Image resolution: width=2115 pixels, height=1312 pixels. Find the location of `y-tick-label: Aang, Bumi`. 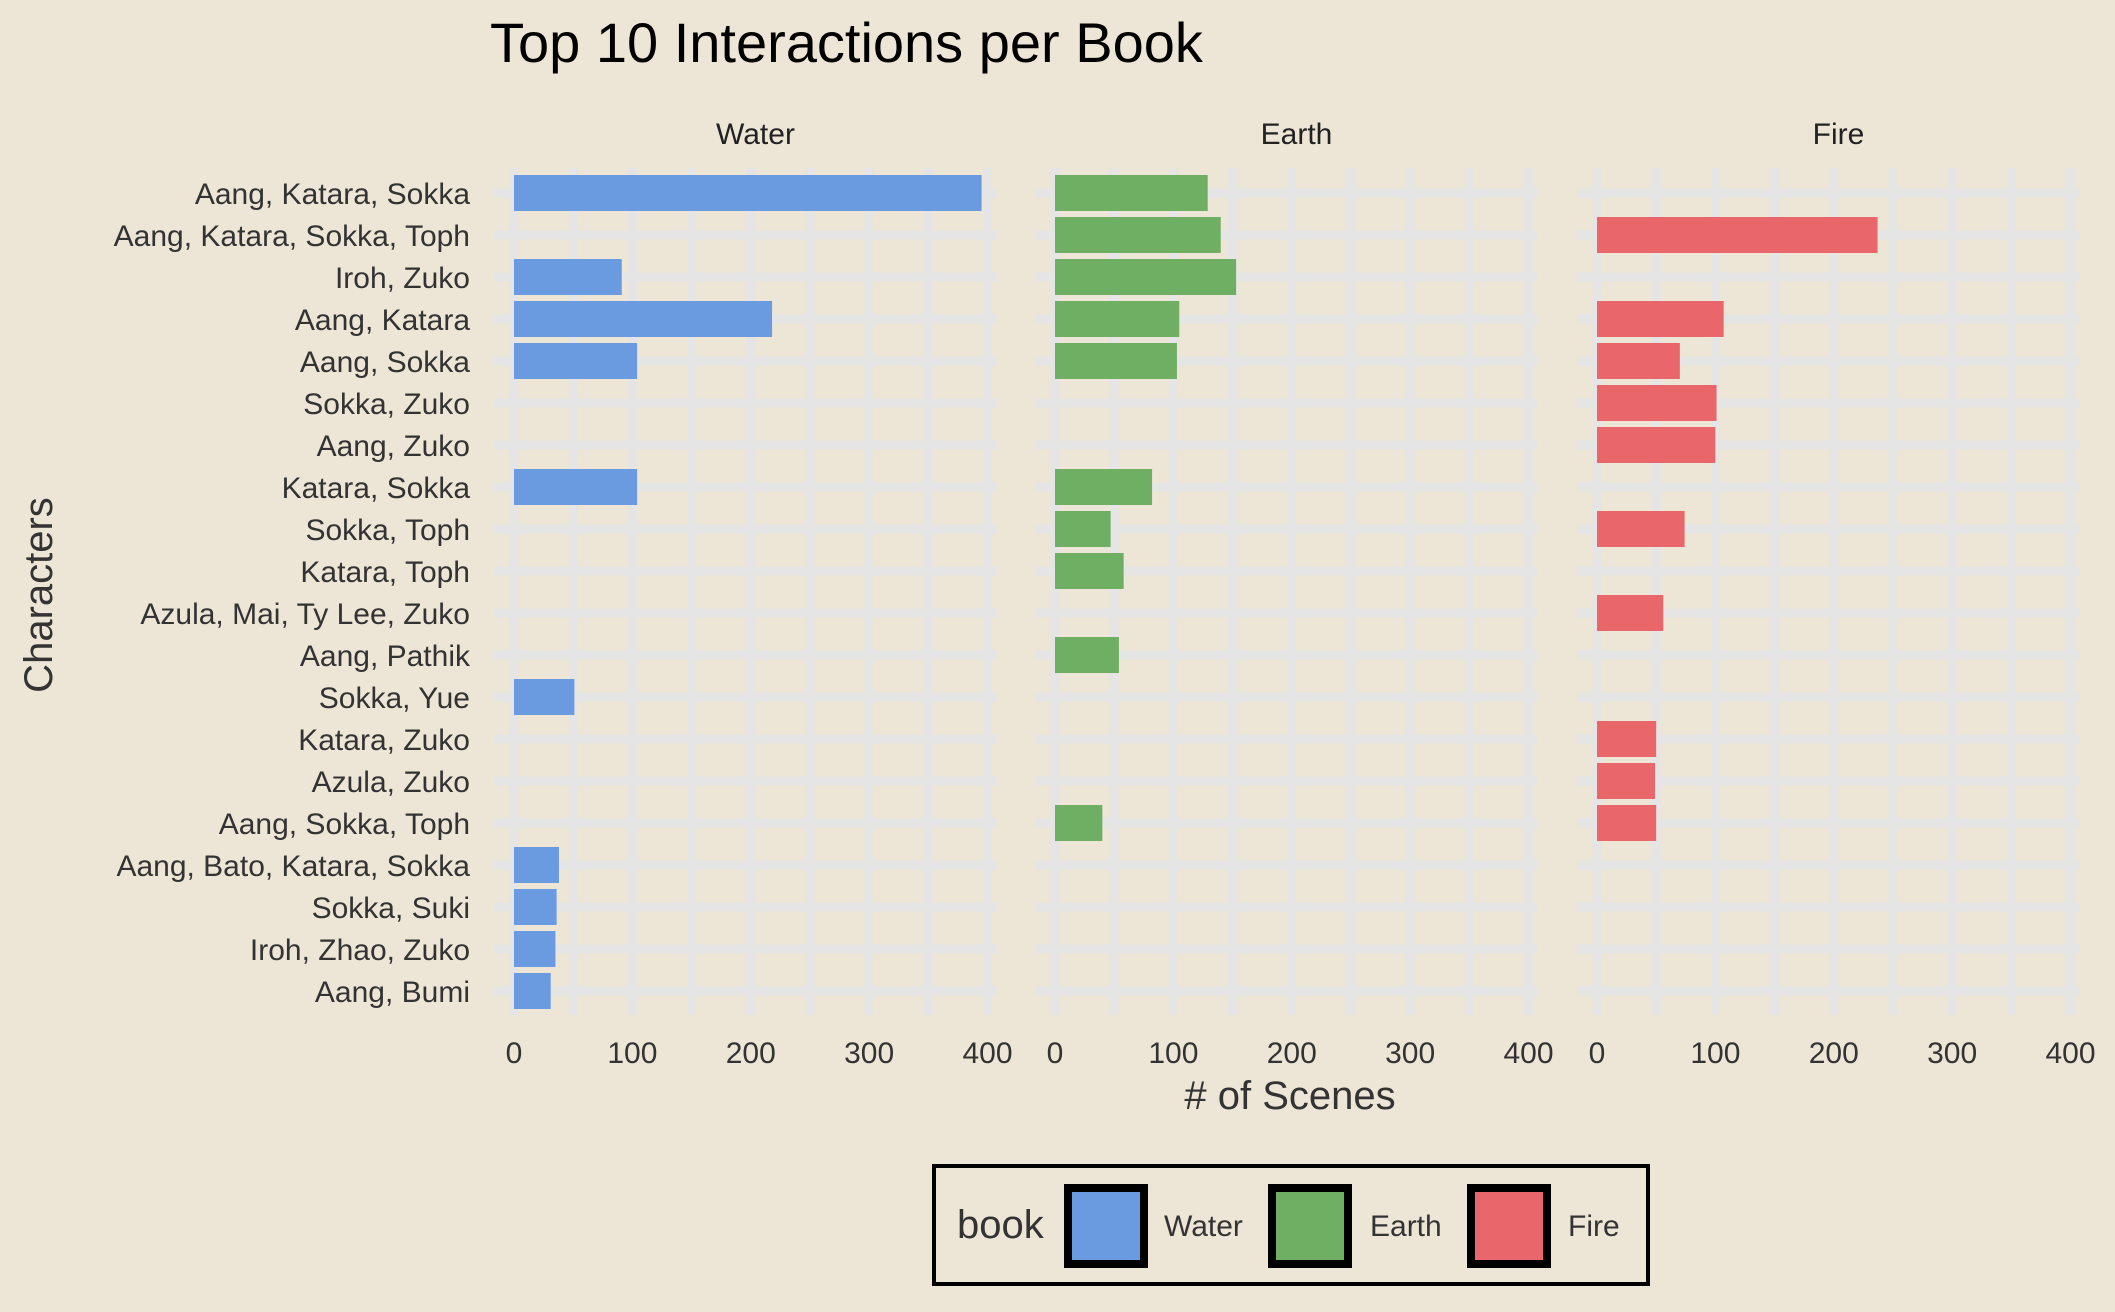

y-tick-label: Aang, Bumi is located at coordinates (392, 992).